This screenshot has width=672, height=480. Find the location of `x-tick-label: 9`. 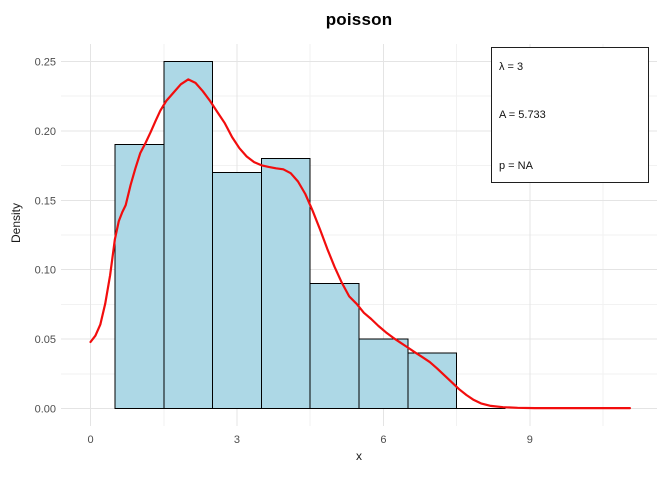

x-tick-label: 9 is located at coordinates (530, 440).